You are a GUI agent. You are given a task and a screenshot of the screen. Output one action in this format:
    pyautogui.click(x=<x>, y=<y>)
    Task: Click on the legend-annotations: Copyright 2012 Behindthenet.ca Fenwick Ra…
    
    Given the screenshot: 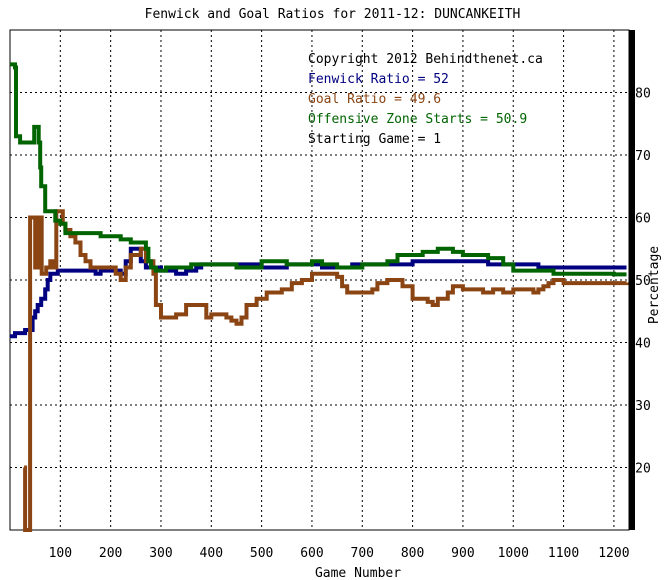 What is the action you would take?
    pyautogui.click(x=425, y=99)
    